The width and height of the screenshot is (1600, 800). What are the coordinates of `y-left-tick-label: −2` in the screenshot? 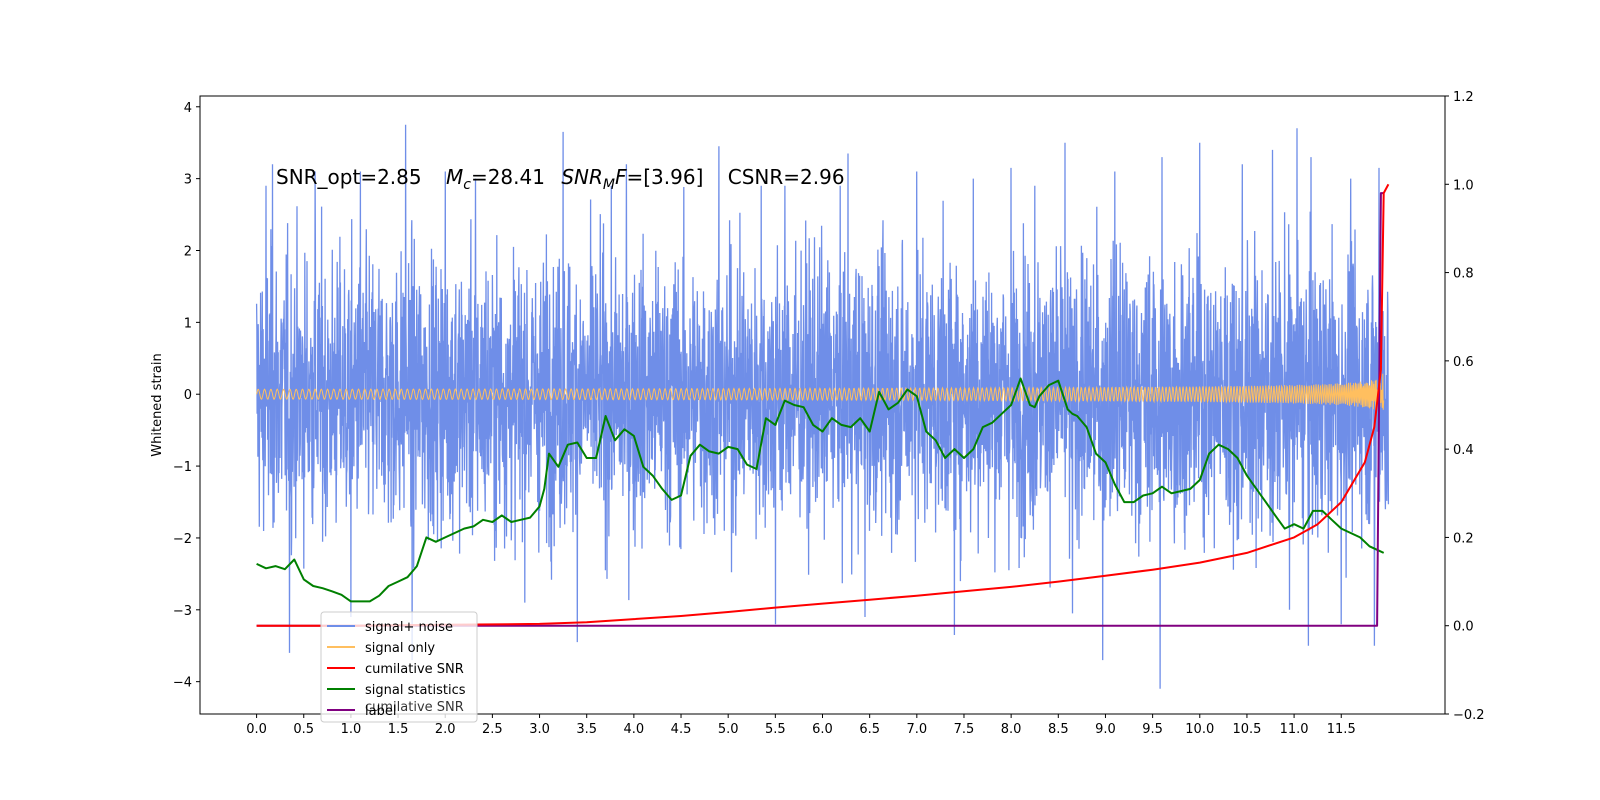 It's located at (182, 539).